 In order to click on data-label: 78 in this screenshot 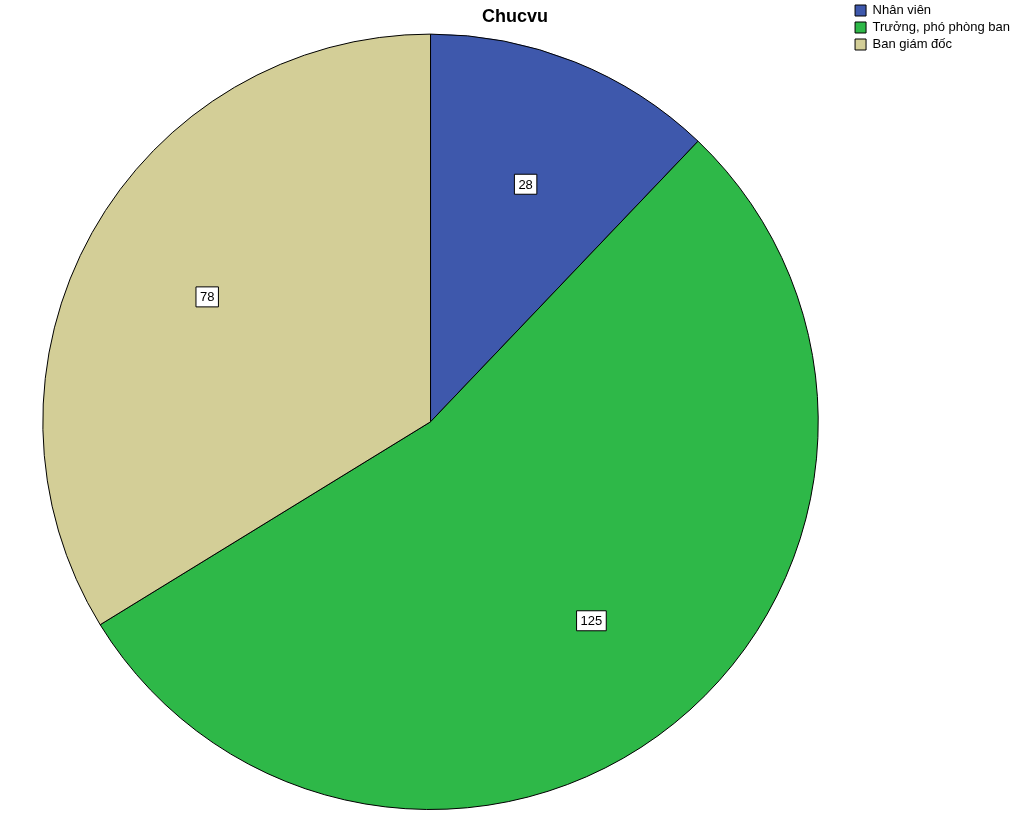, I will do `click(207, 297)`.